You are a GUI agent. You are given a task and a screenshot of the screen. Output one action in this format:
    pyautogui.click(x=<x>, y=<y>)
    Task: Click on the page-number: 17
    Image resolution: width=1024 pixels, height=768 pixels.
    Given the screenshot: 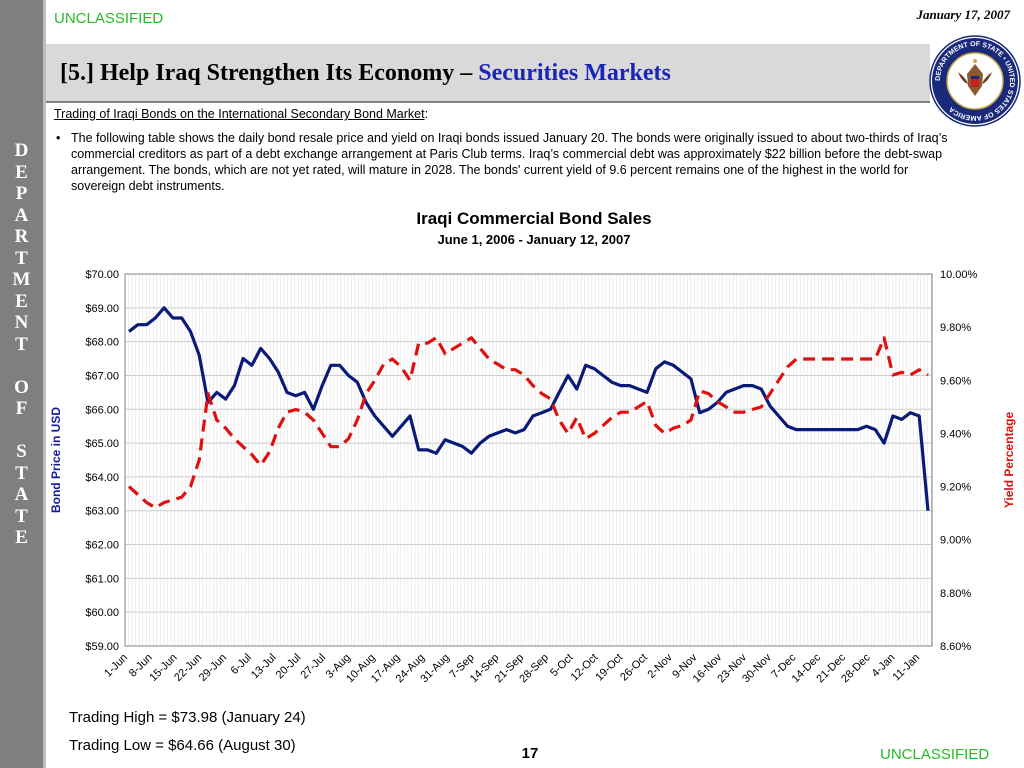 What is the action you would take?
    pyautogui.click(x=530, y=753)
    